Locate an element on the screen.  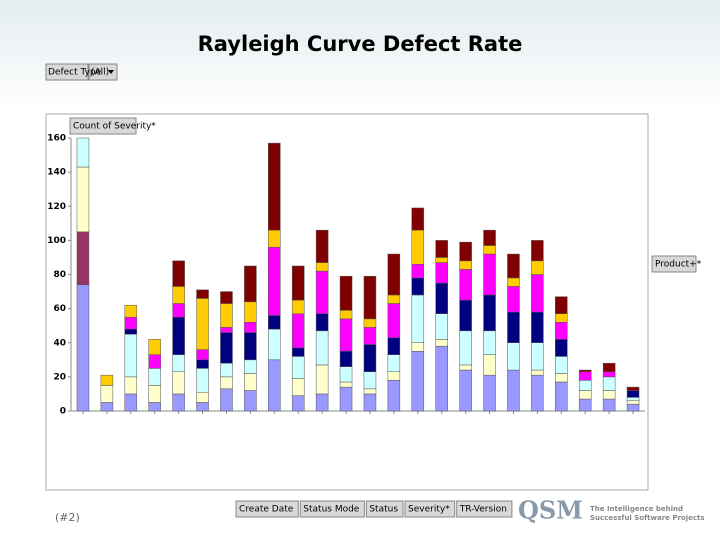
field-name: Defect Type is located at coordinates (75, 73).